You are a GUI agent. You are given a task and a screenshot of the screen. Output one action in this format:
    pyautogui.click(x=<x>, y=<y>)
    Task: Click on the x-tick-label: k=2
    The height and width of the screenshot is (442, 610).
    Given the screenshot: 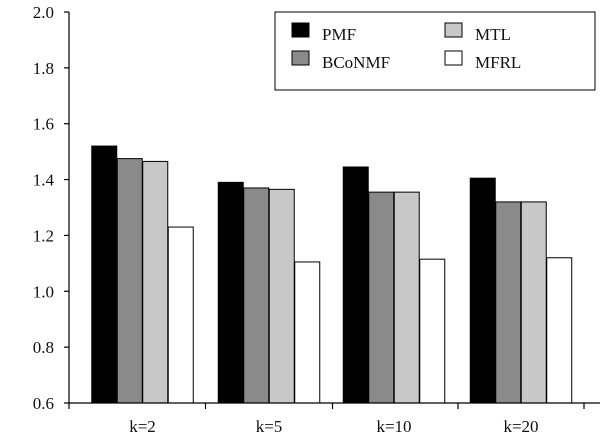 What is the action you would take?
    pyautogui.click(x=142, y=426)
    